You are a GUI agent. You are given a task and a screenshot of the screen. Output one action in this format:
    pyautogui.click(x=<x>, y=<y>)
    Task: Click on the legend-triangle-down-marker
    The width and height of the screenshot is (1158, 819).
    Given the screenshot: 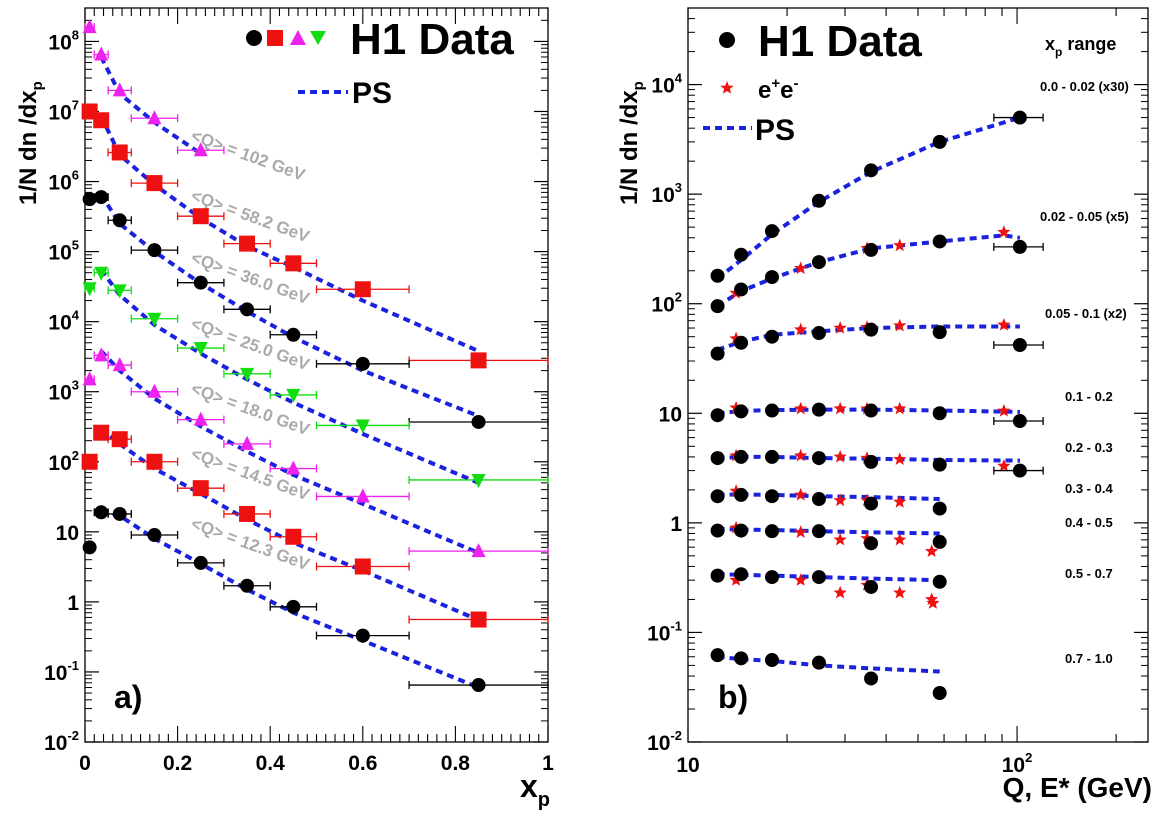 What is the action you would take?
    pyautogui.click(x=318, y=38)
    